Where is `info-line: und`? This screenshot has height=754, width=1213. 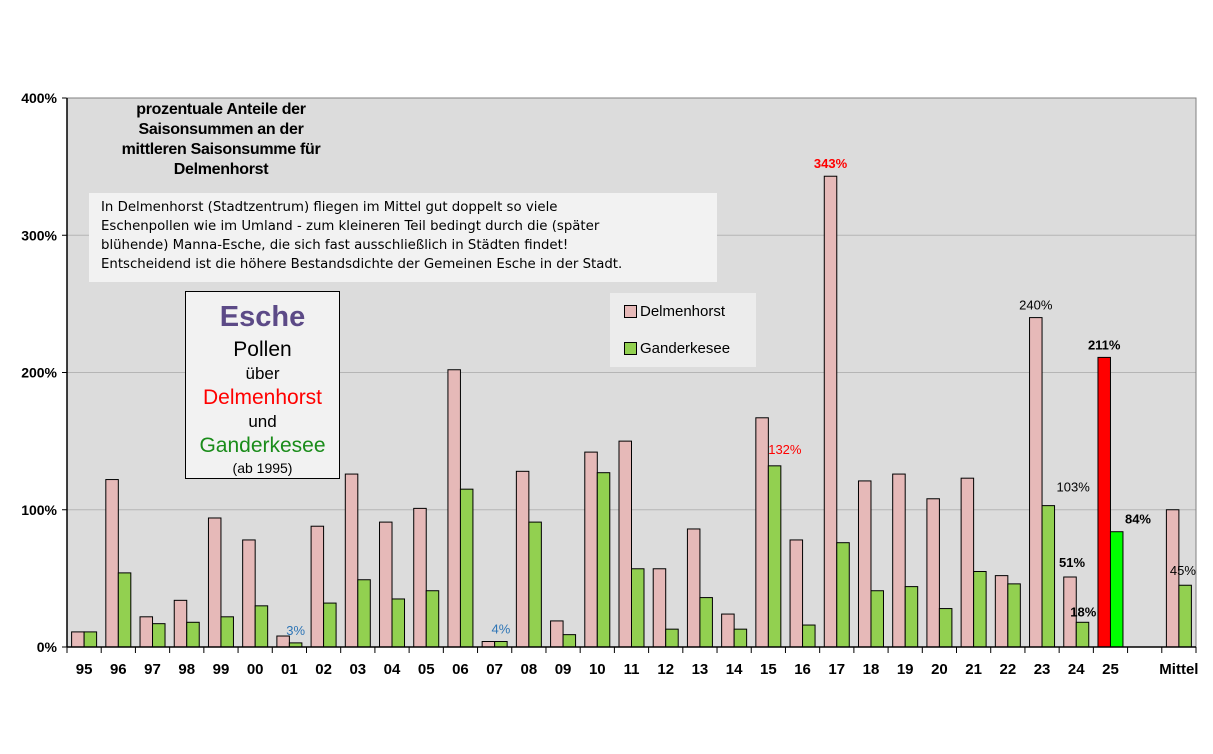 info-line: und is located at coordinates (262, 421).